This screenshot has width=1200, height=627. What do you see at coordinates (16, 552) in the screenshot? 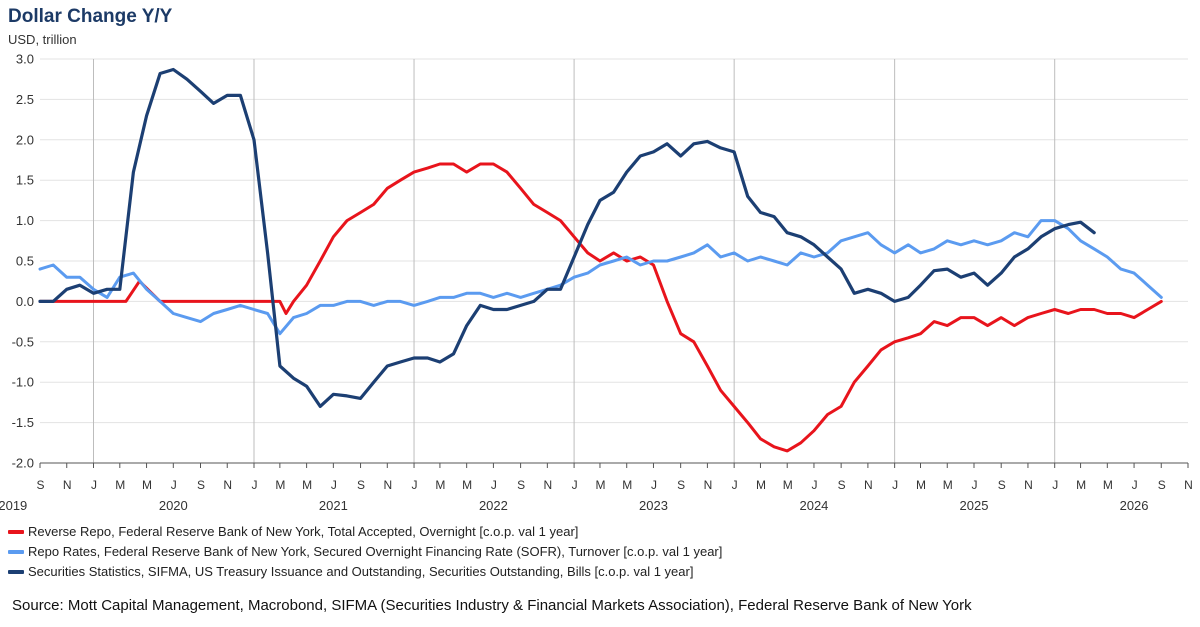
I see `legend-swatch-sofr` at bounding box center [16, 552].